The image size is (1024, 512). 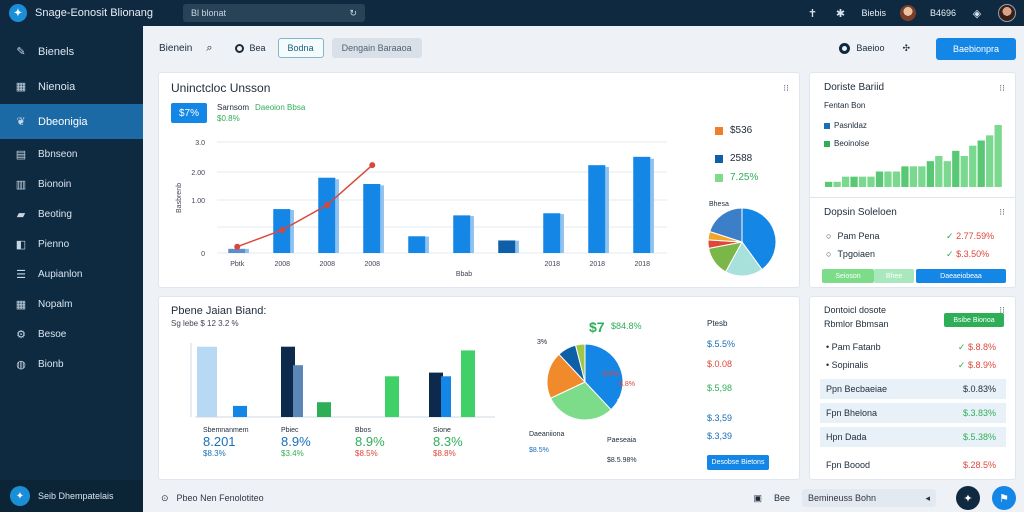 What do you see at coordinates (353, 12) in the screenshot?
I see `refresh-icon: ↻` at bounding box center [353, 12].